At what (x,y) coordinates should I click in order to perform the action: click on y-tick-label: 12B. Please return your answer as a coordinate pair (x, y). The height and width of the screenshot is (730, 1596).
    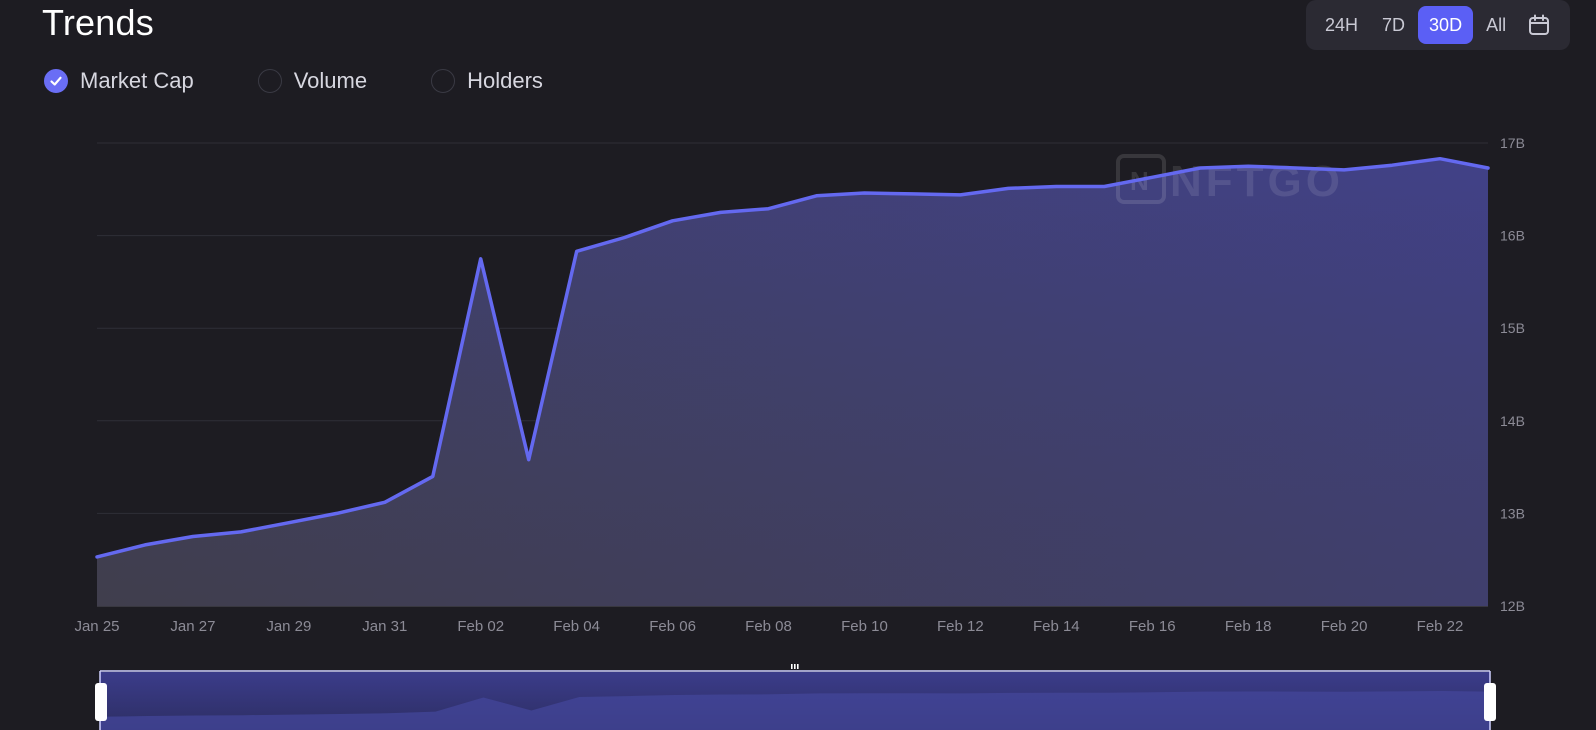
    Looking at the image, I should click on (1512, 606).